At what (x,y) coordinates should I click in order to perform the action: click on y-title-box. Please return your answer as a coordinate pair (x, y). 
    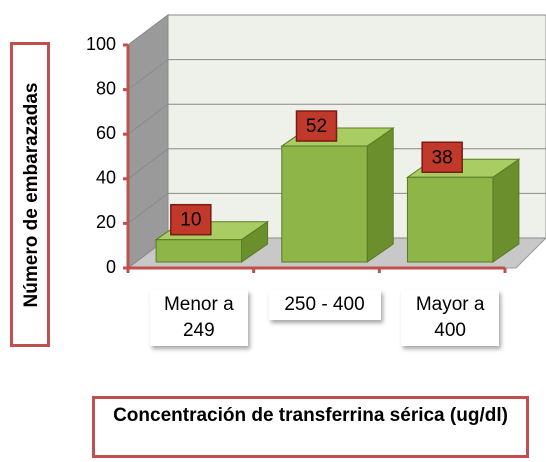
    Looking at the image, I should click on (30, 194).